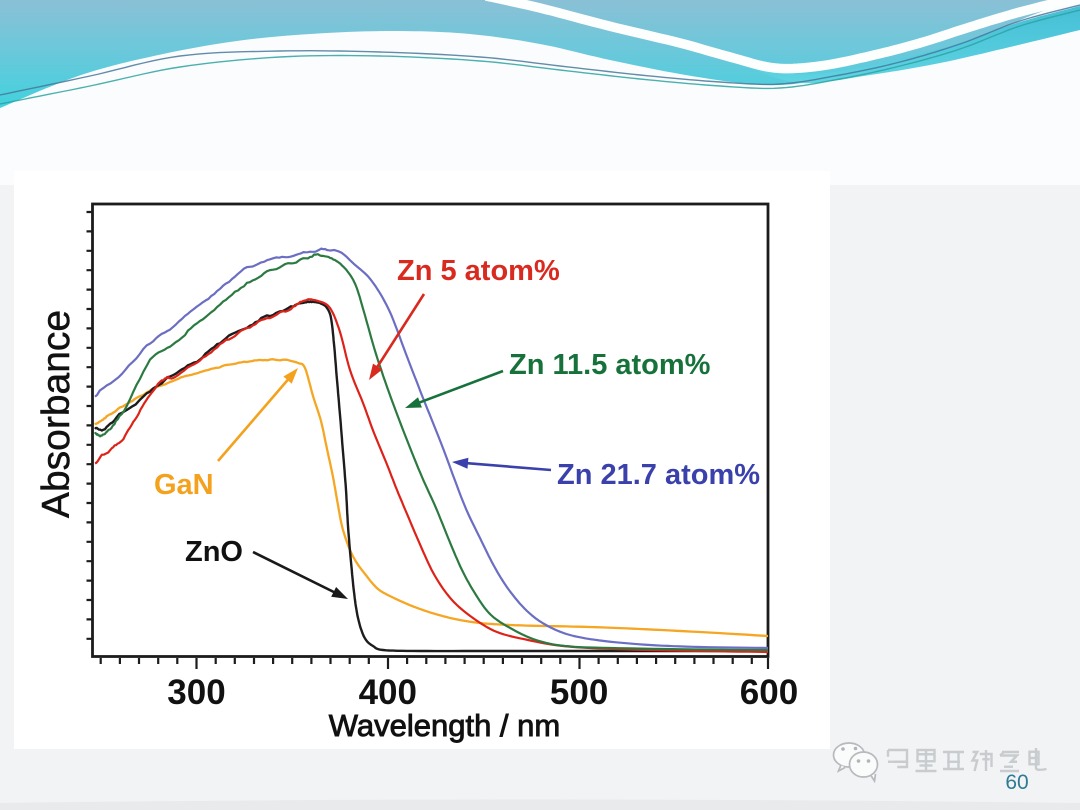  Describe the element at coordinates (214, 552) in the screenshot. I see `svg-text: ZnO` at that location.